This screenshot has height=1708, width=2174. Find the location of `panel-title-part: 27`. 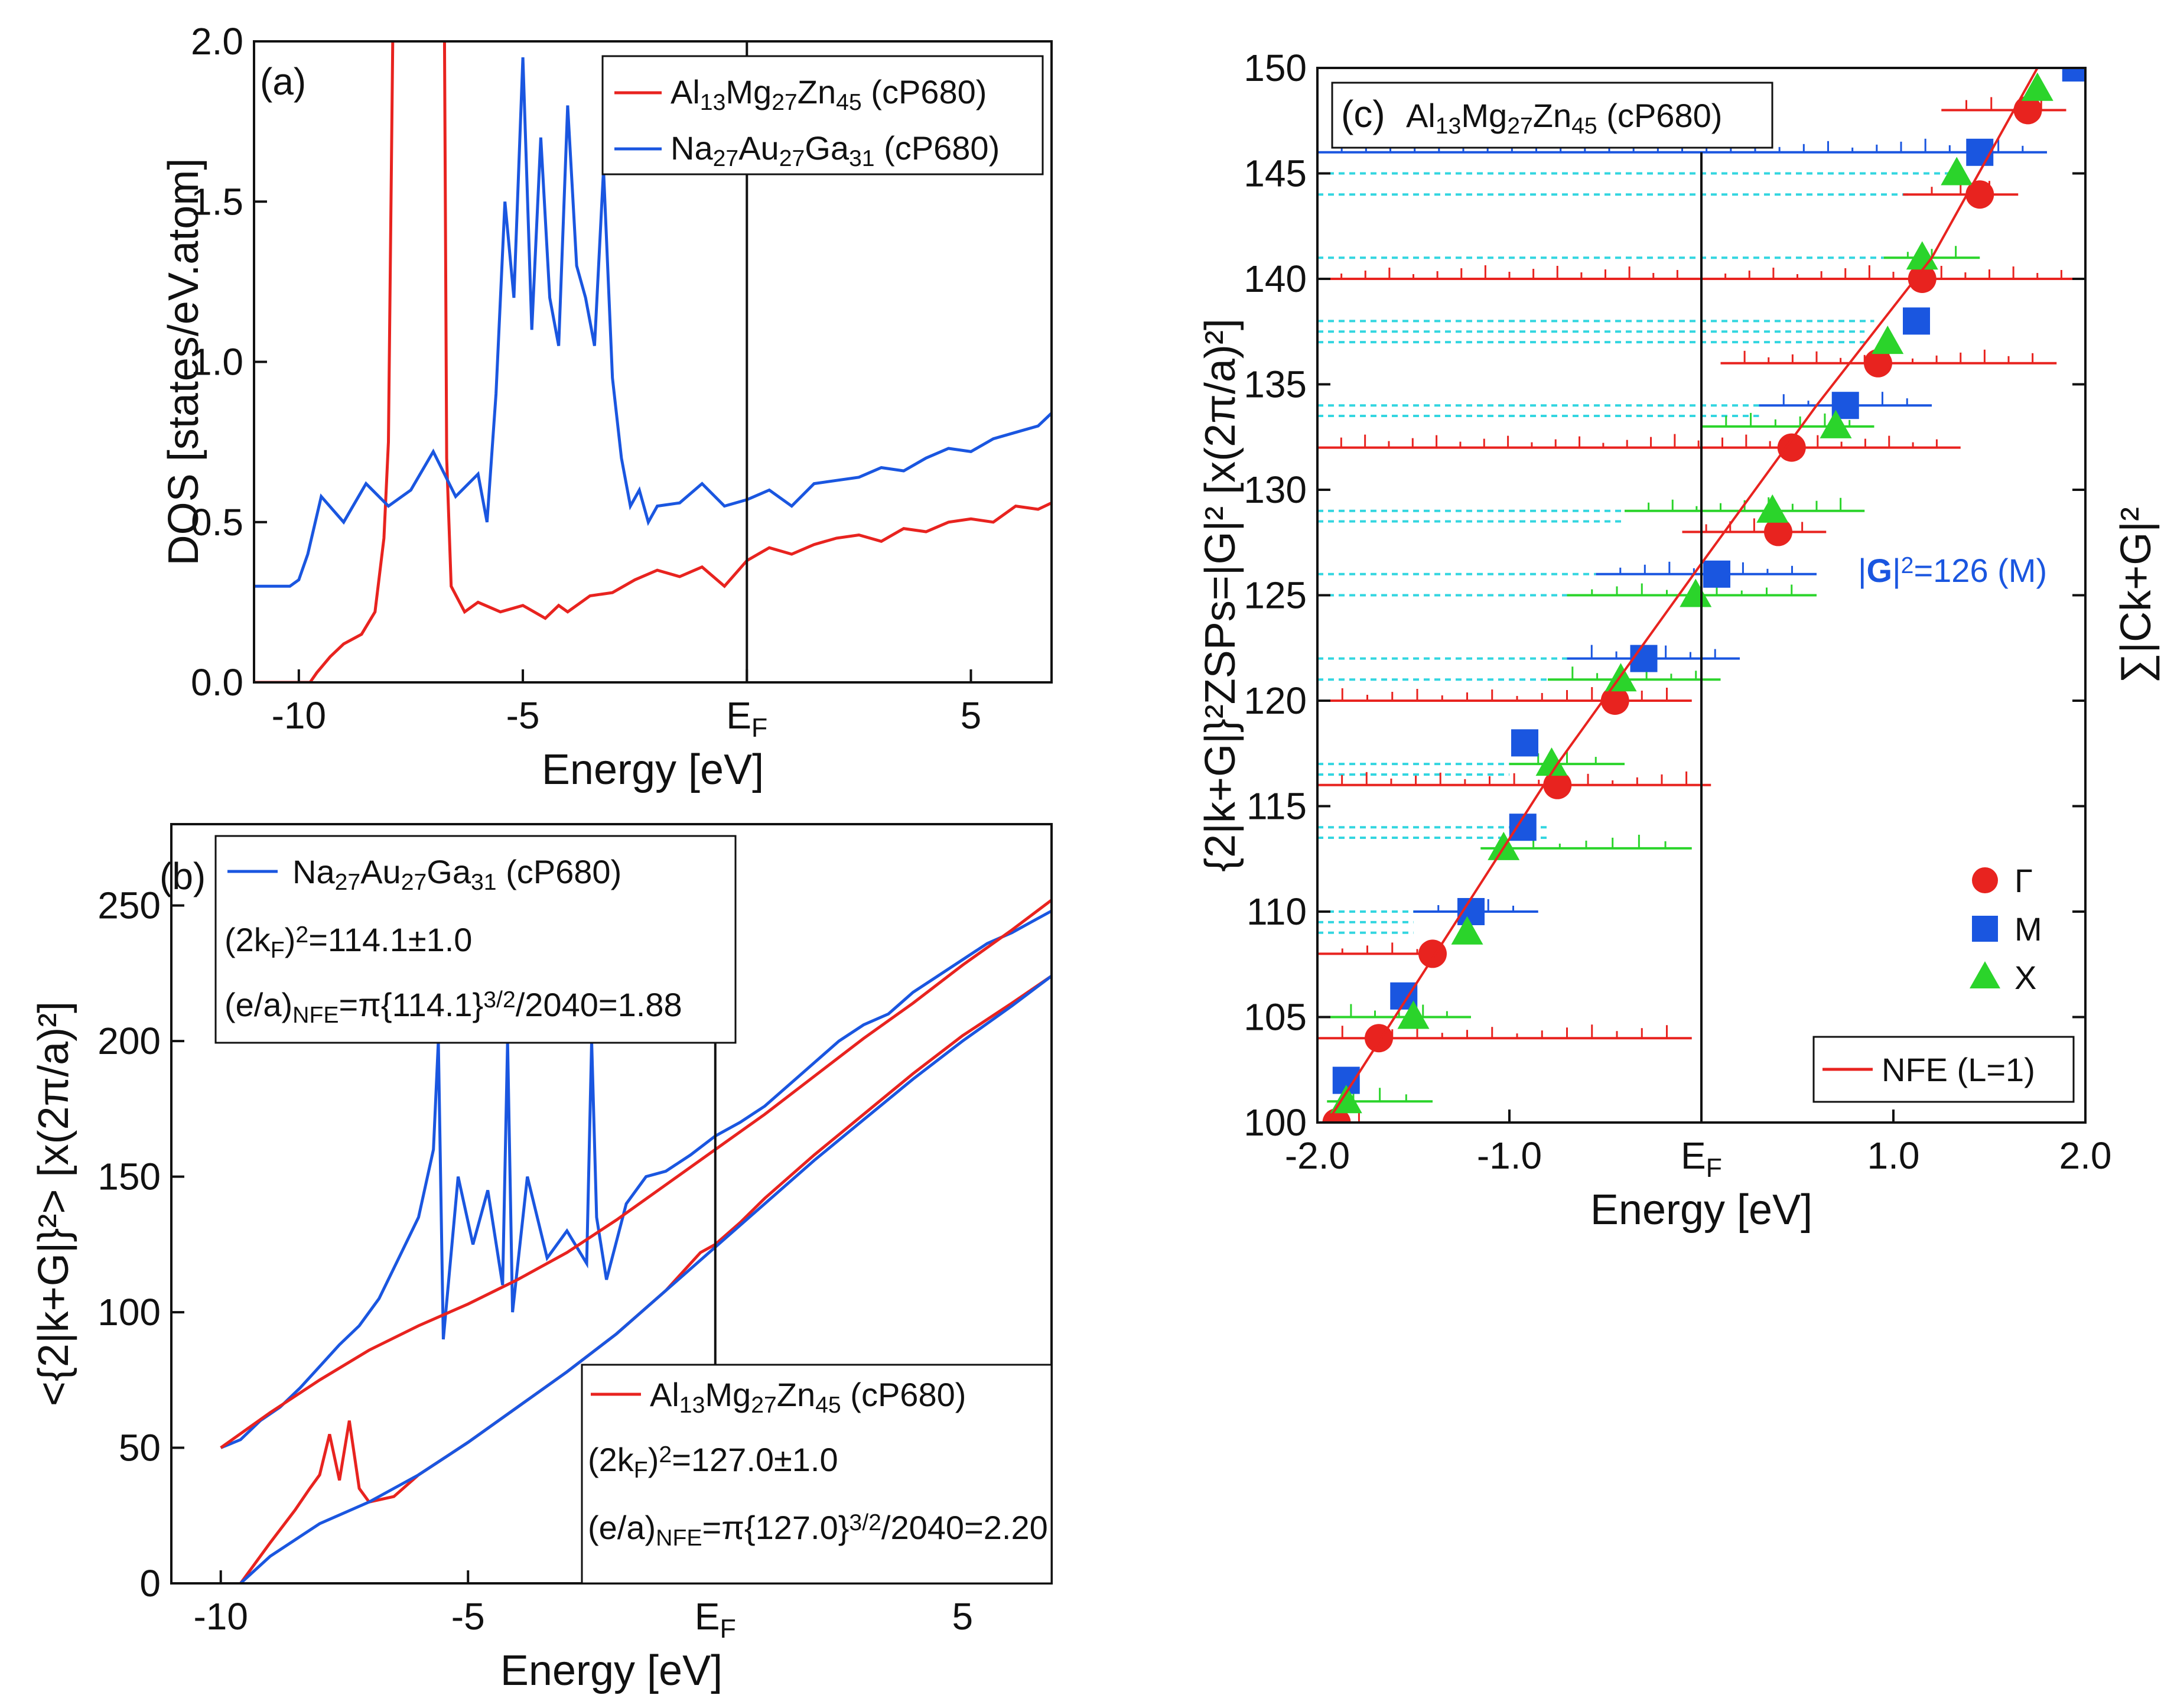

panel-title-part: 27 is located at coordinates (1520, 126).